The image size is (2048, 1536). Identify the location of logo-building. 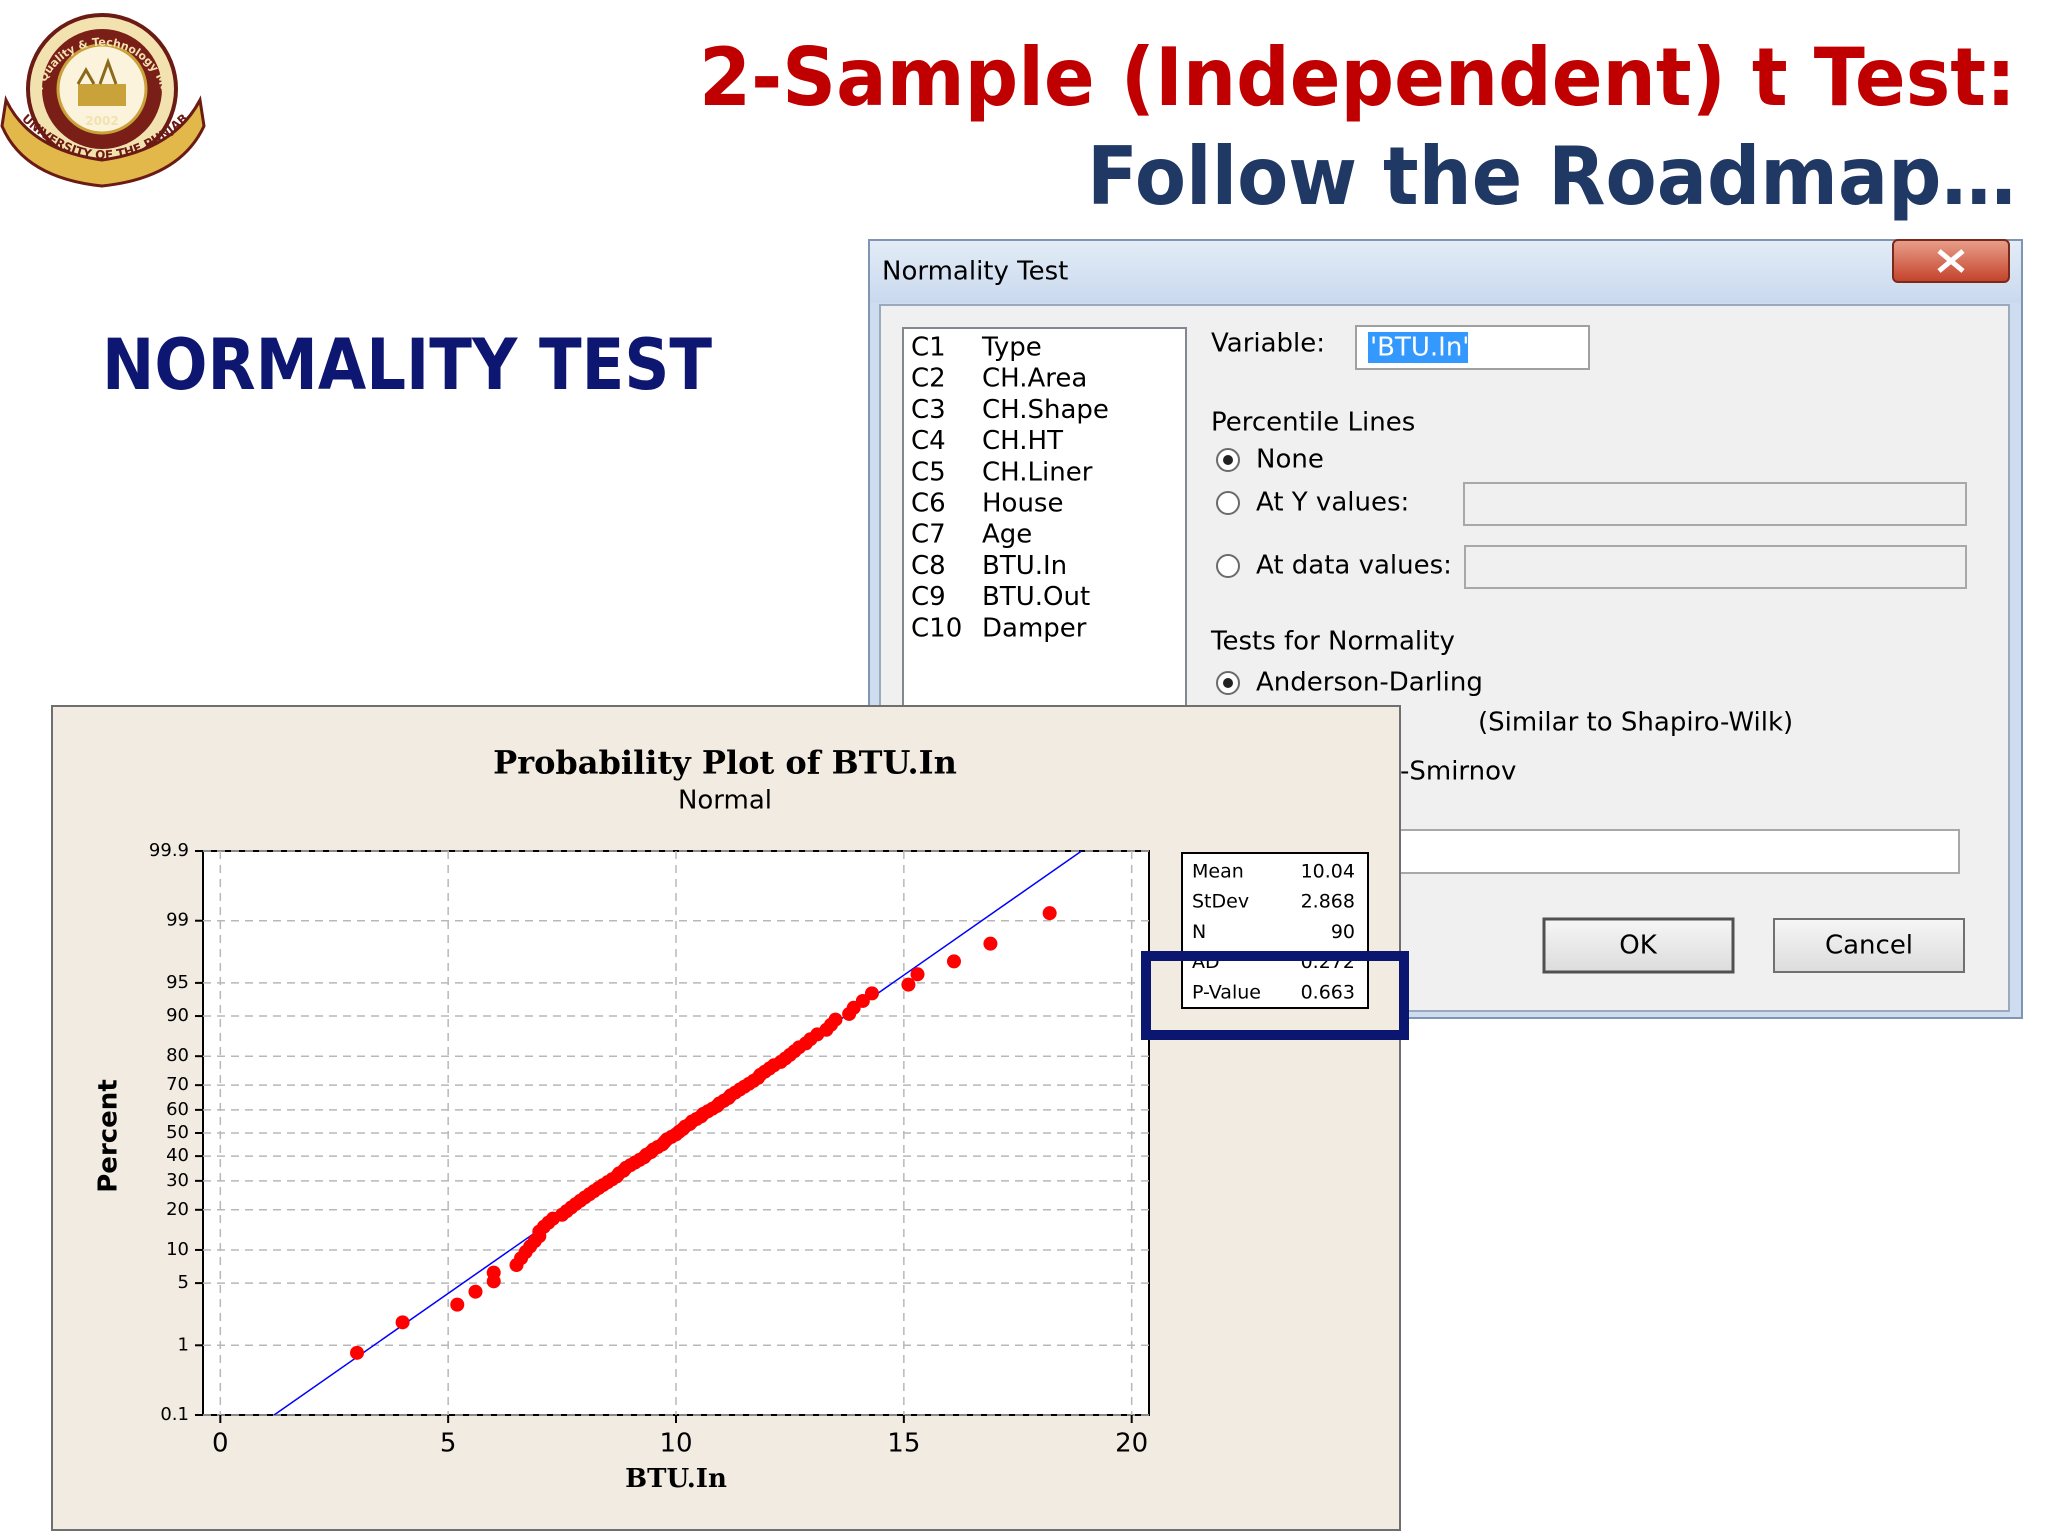
(102, 95).